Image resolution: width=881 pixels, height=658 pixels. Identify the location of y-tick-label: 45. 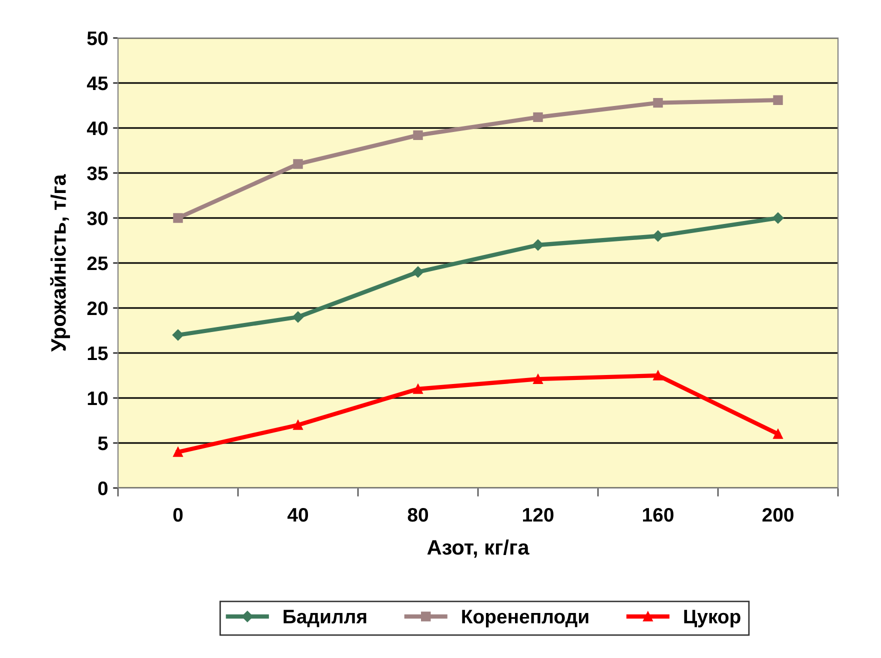
(97, 83).